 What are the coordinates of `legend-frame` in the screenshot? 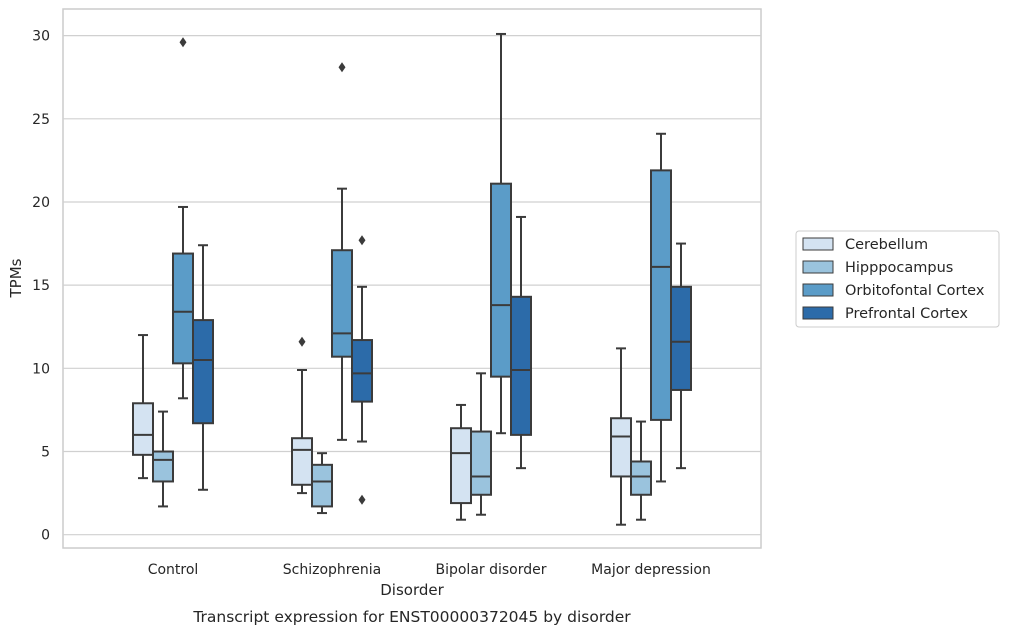 It's located at (897, 279).